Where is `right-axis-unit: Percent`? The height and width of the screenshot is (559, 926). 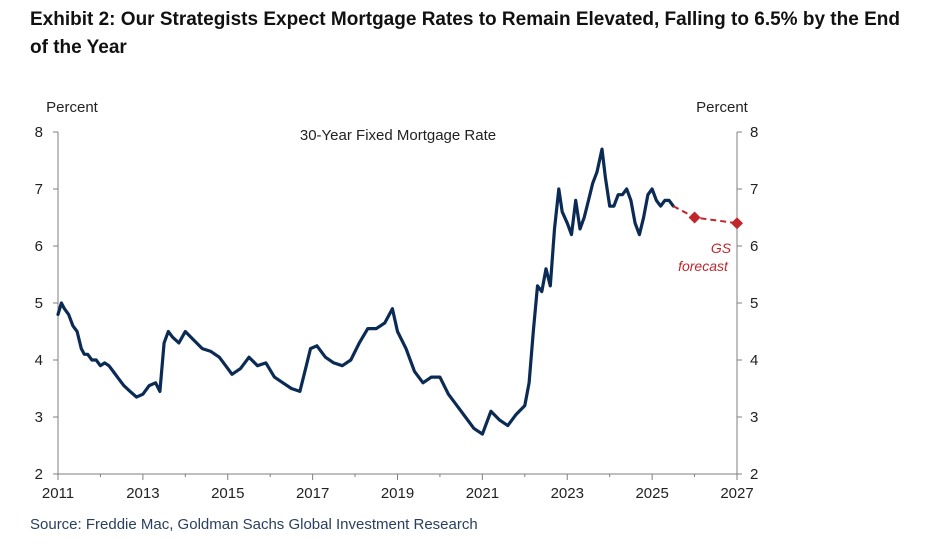
right-axis-unit: Percent is located at coordinates (722, 107).